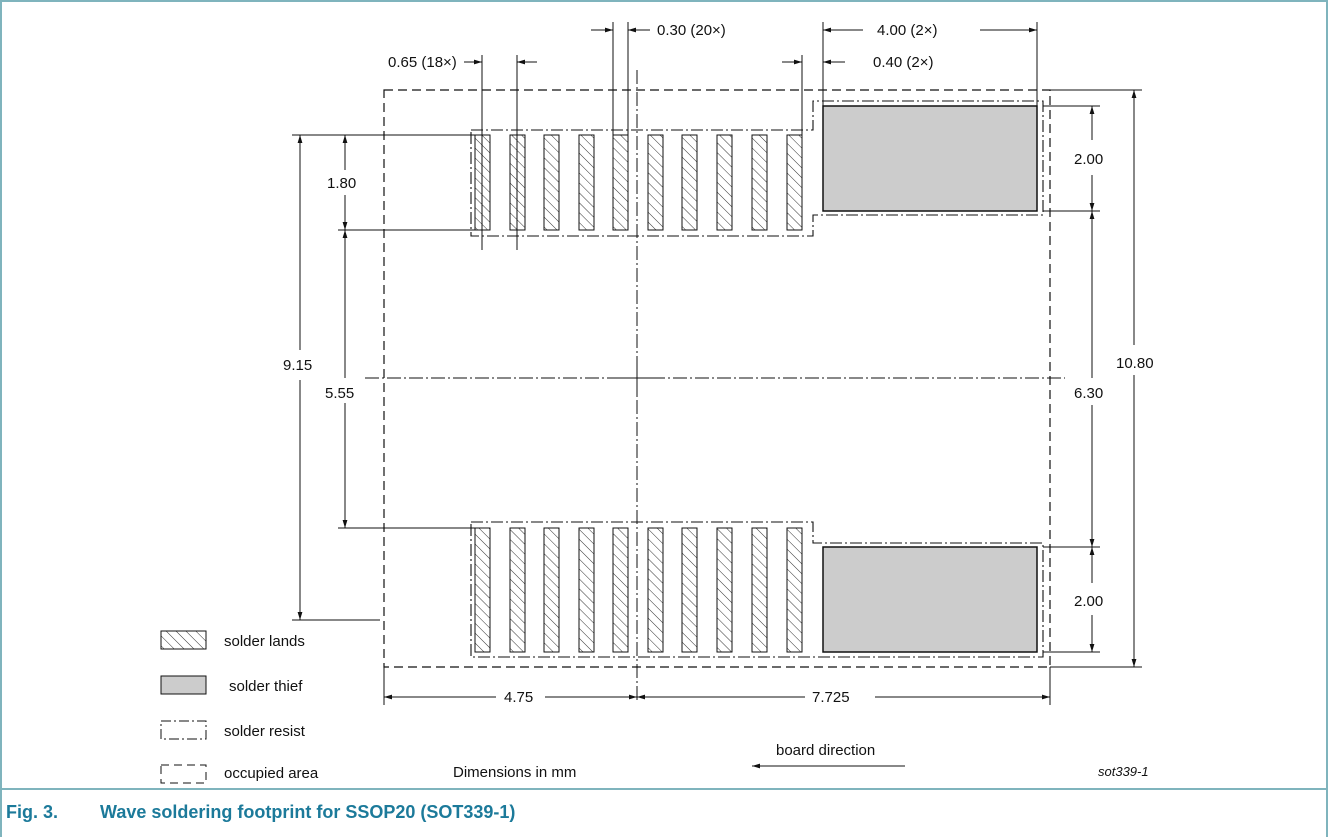  What do you see at coordinates (1135, 363) in the screenshot?
I see `overall-height-label: 10.80` at bounding box center [1135, 363].